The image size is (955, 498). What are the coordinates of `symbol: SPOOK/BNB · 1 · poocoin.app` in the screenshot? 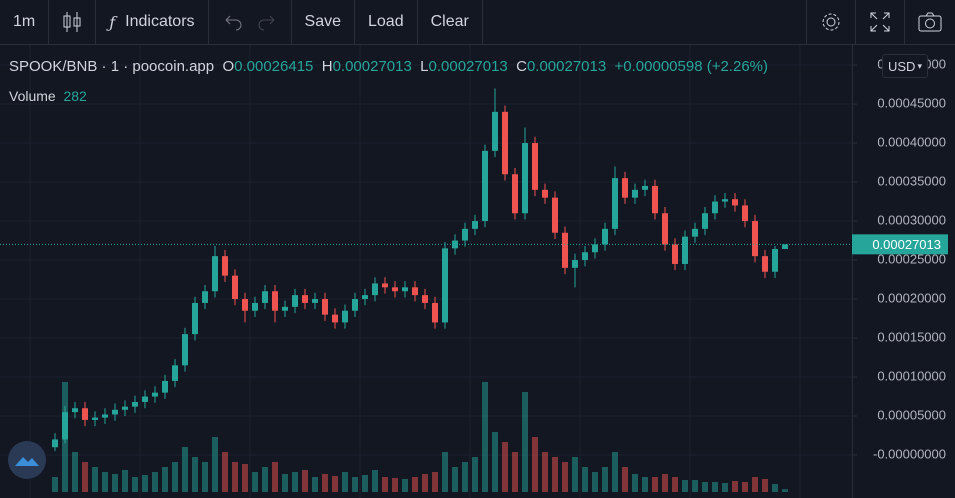 It's located at (112, 66).